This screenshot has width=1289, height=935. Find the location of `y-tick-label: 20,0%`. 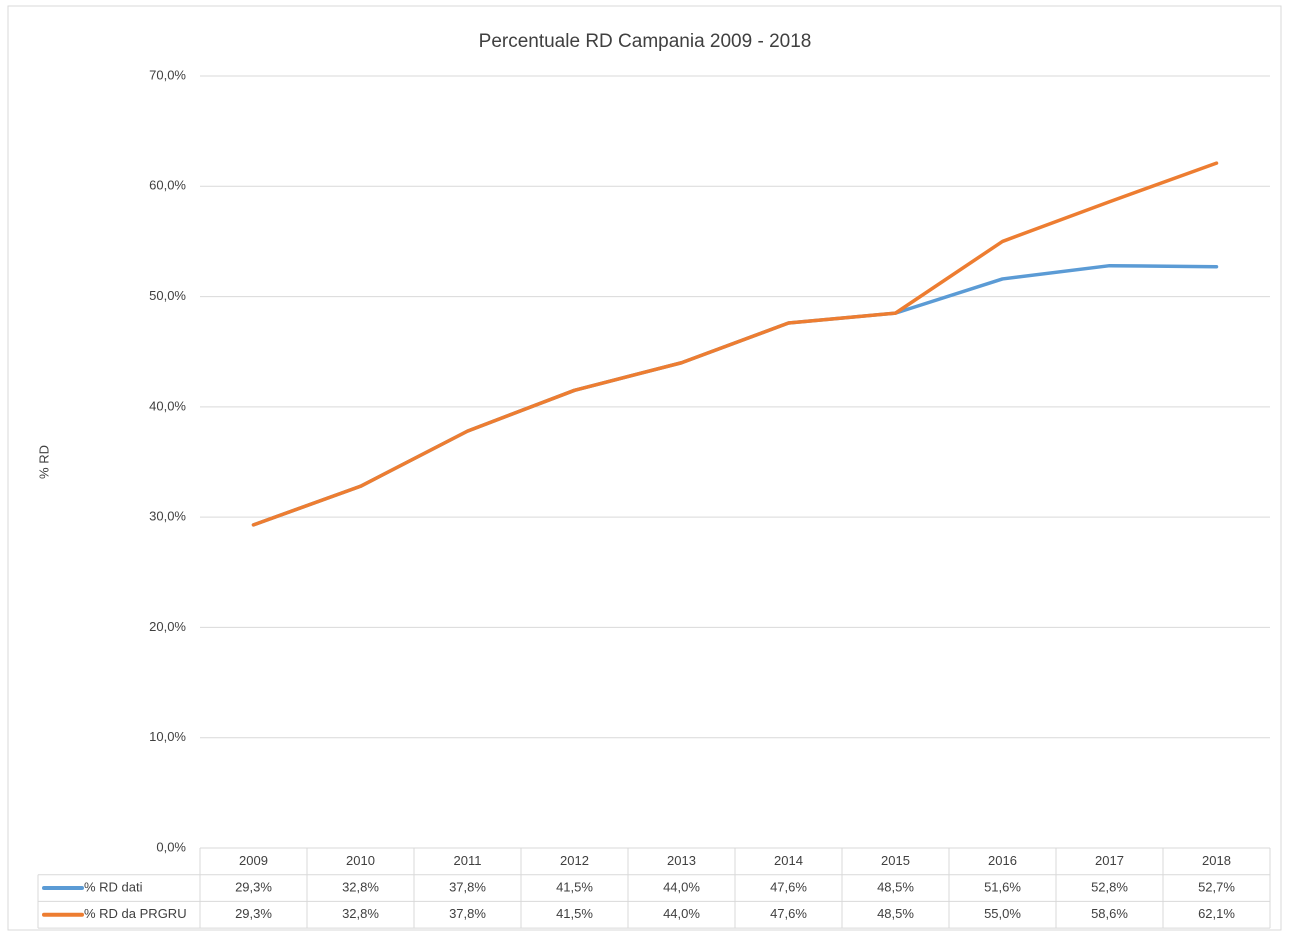

y-tick-label: 20,0% is located at coordinates (167, 626).